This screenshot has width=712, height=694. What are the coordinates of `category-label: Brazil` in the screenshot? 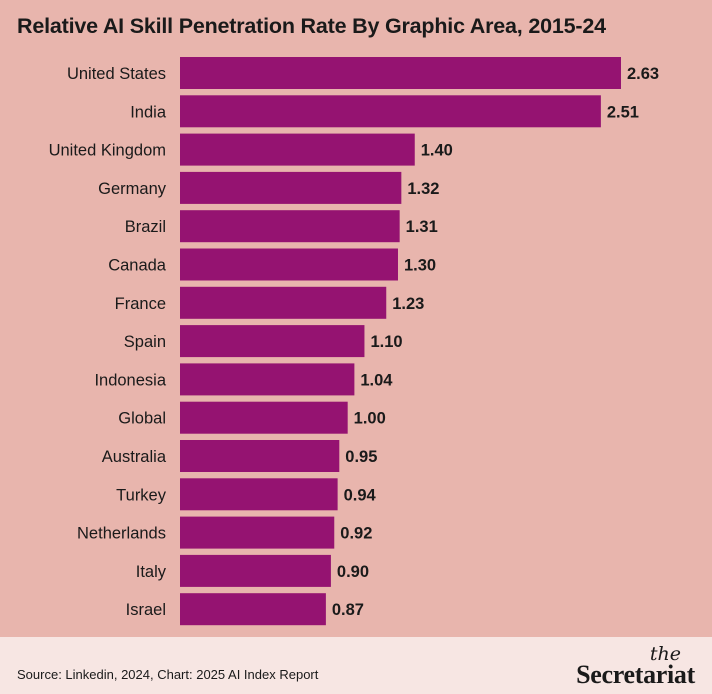 It's located at (145, 227).